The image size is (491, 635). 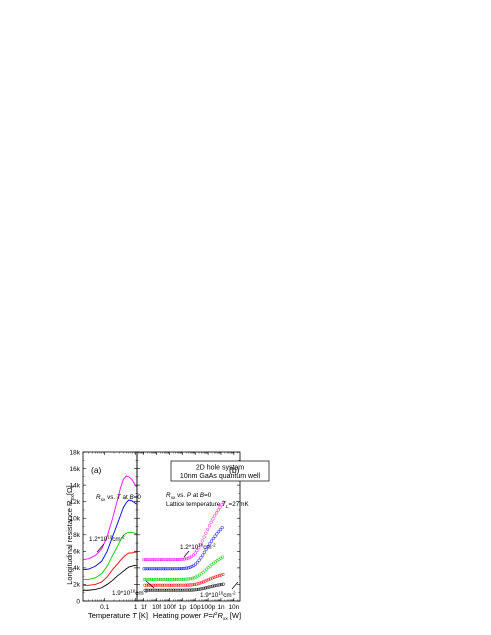 I want to click on panel-a-density-top: 1.2*1010cm-2, so click(x=107, y=539).